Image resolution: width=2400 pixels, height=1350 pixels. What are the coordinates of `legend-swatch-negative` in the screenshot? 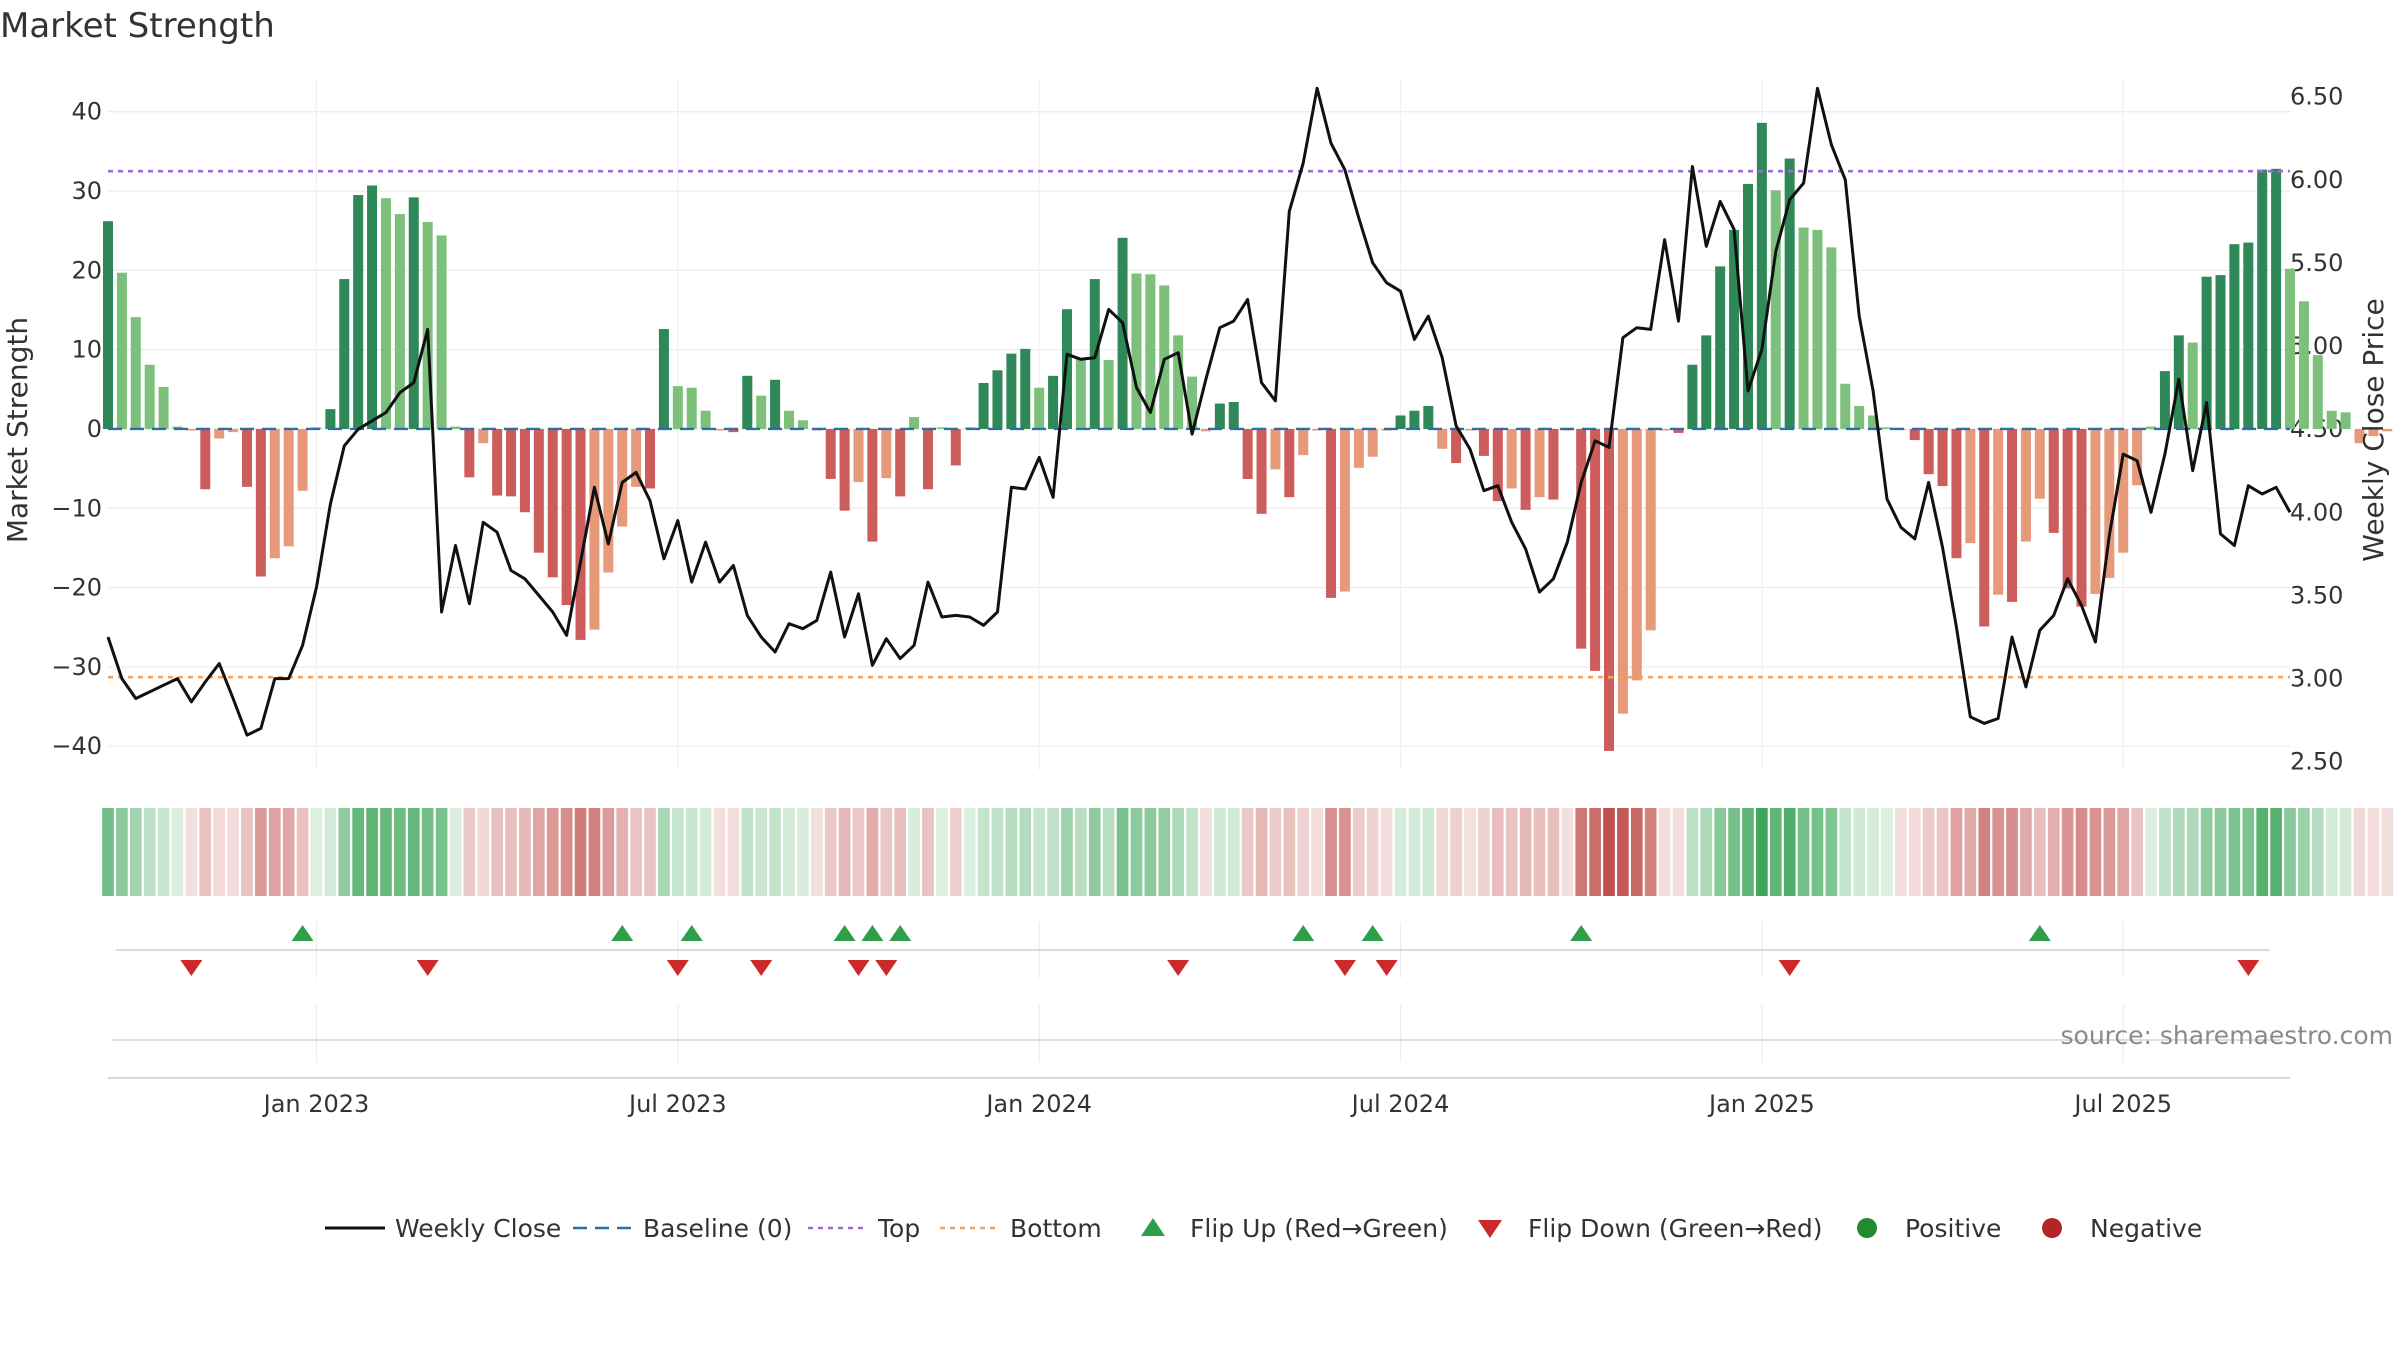 It's located at (2052, 1228).